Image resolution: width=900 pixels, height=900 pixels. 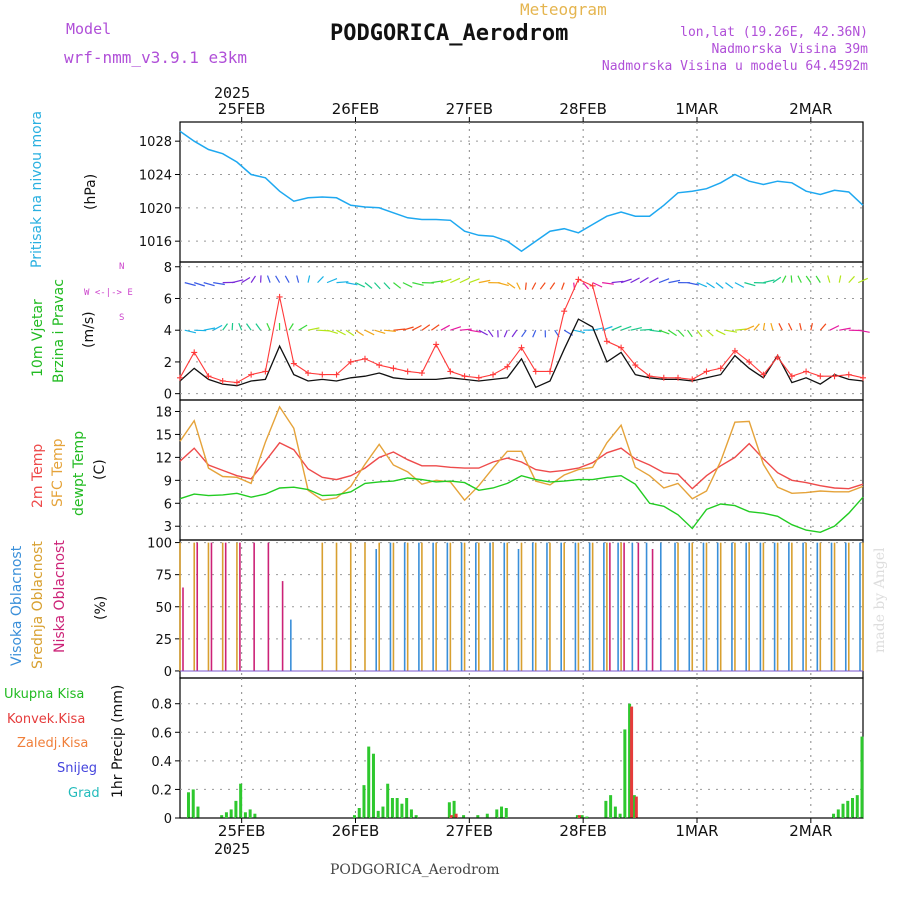 I want to click on precip-ytick-label: 0.6, so click(x=161, y=733).